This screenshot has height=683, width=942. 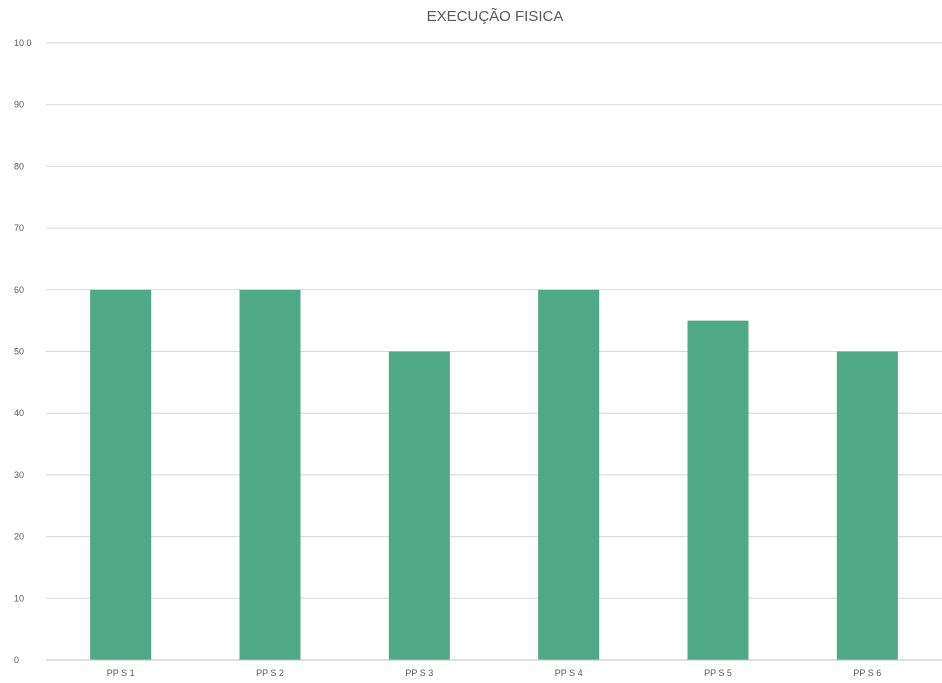 I want to click on x-tick-label: PP S 2, so click(x=270, y=673).